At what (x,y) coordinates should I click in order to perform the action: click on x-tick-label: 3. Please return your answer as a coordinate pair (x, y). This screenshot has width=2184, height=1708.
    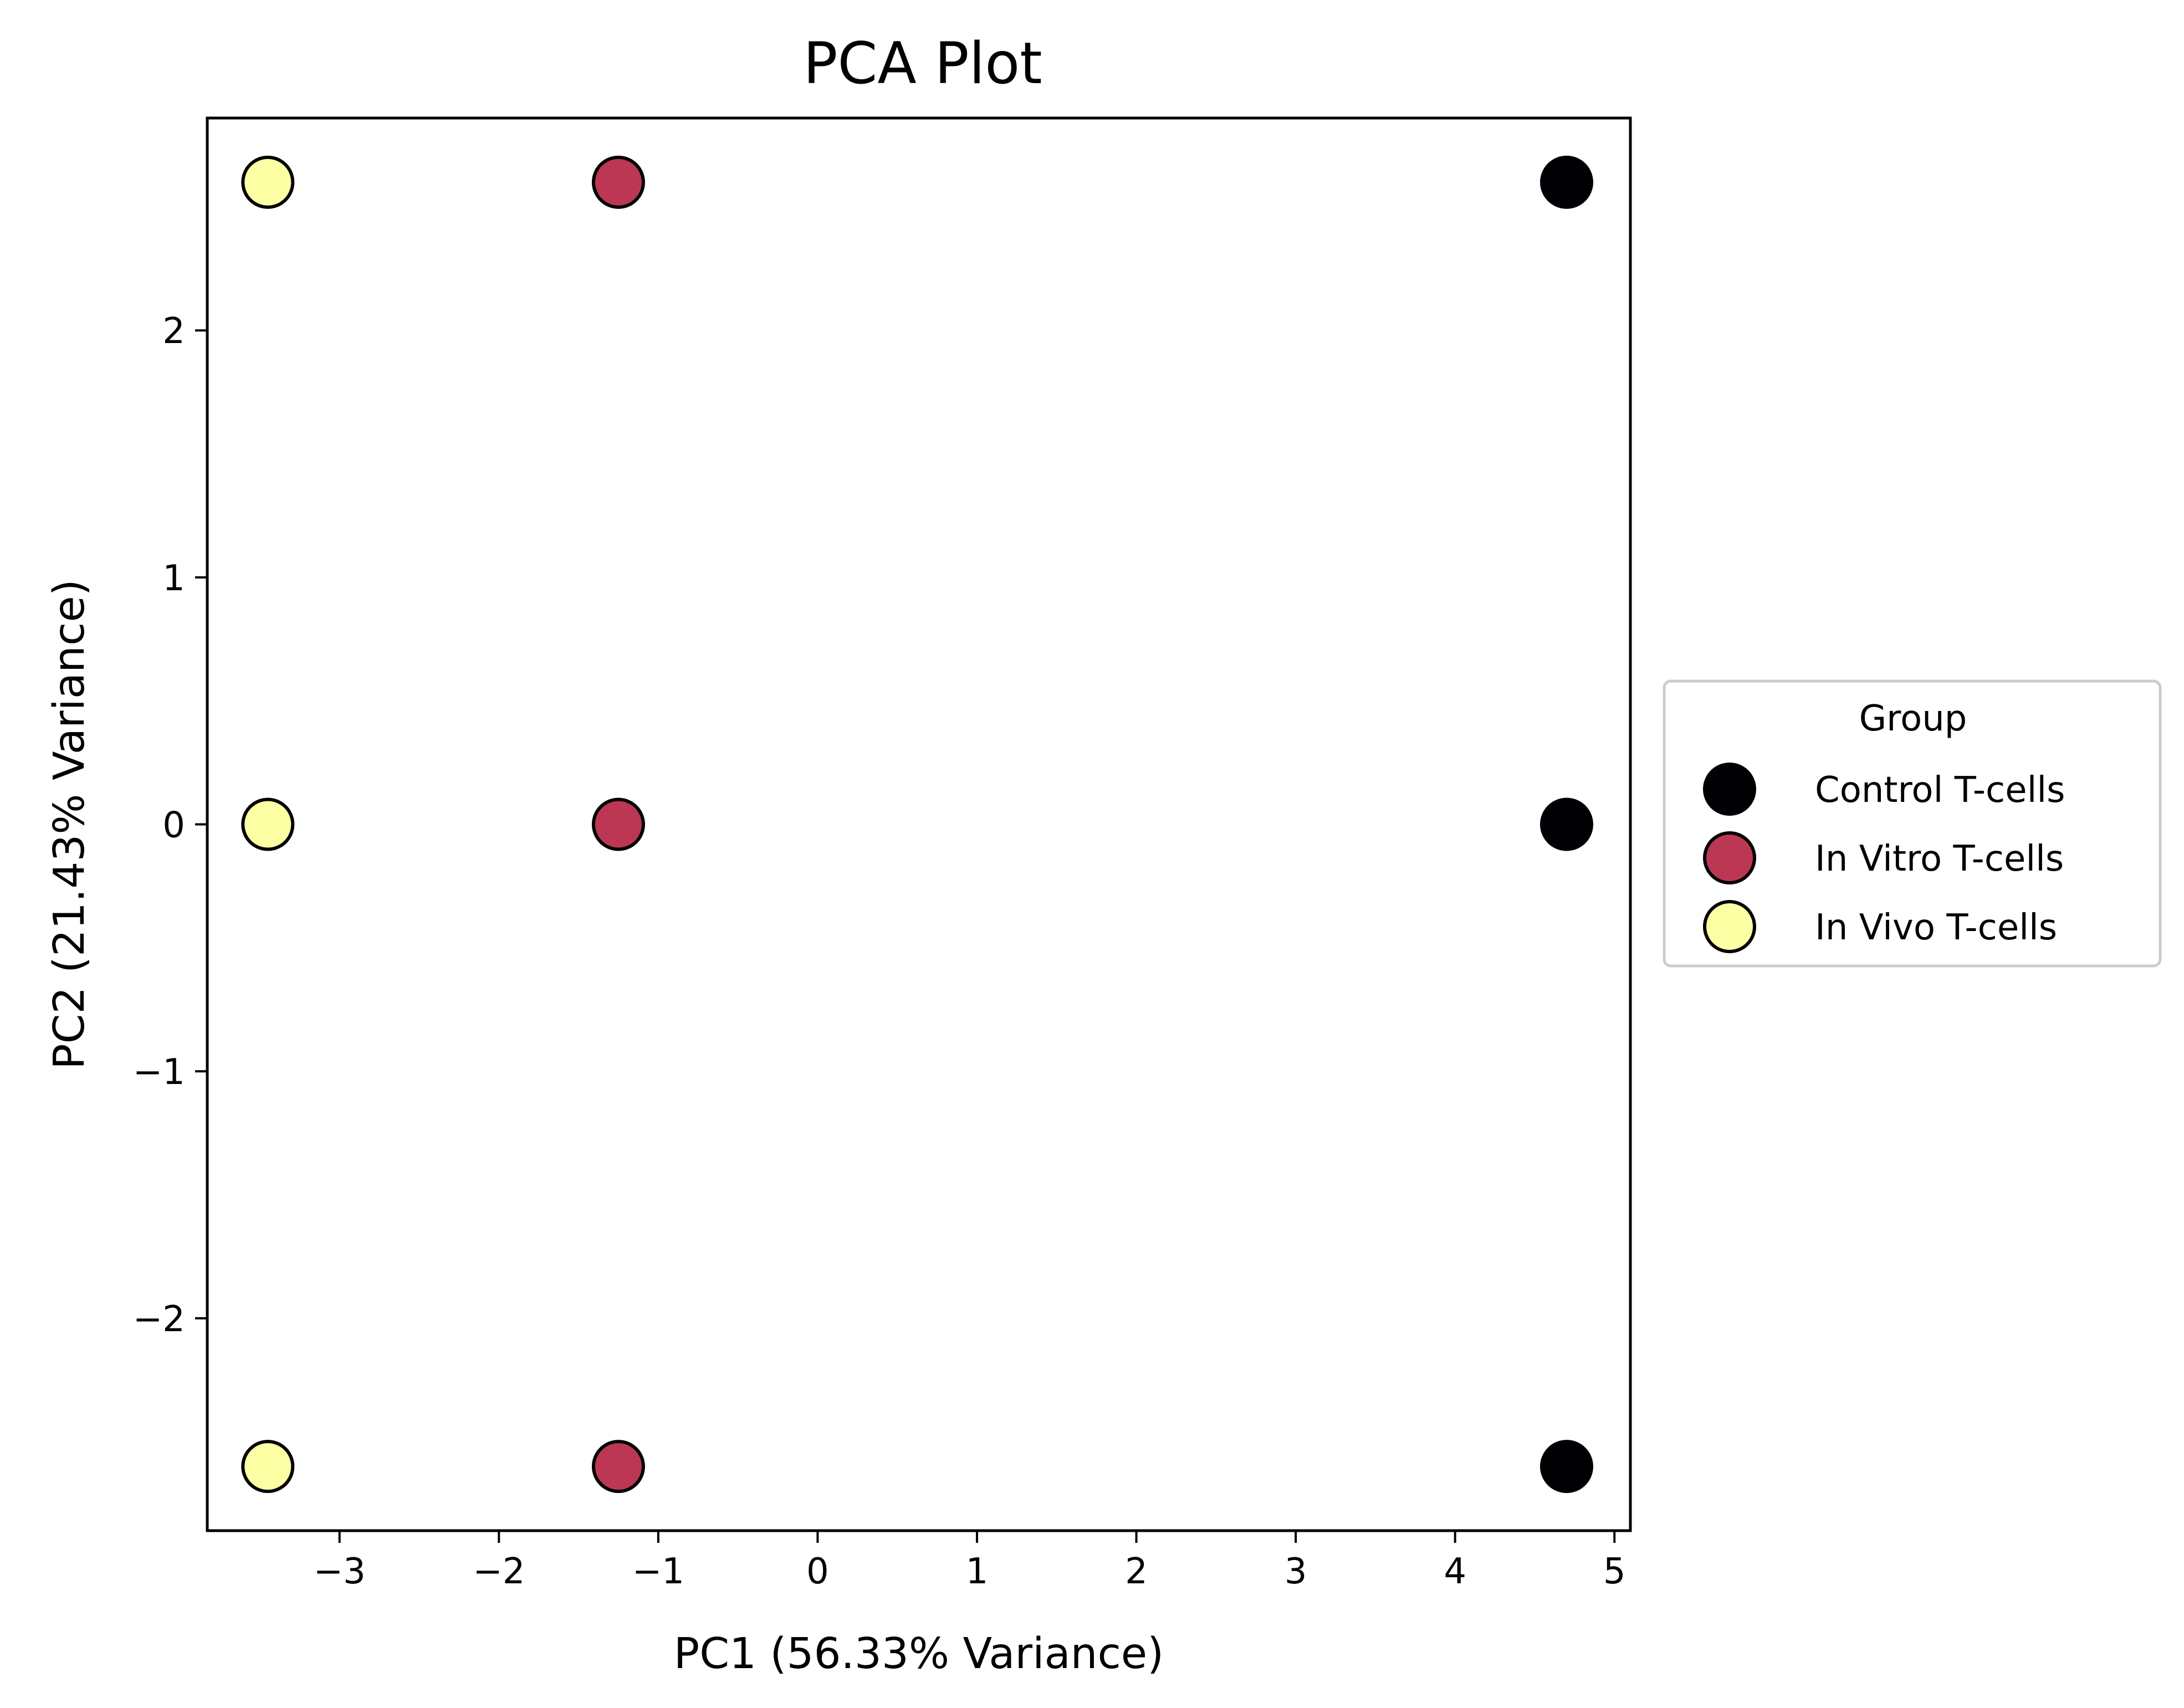
    Looking at the image, I should click on (1296, 1571).